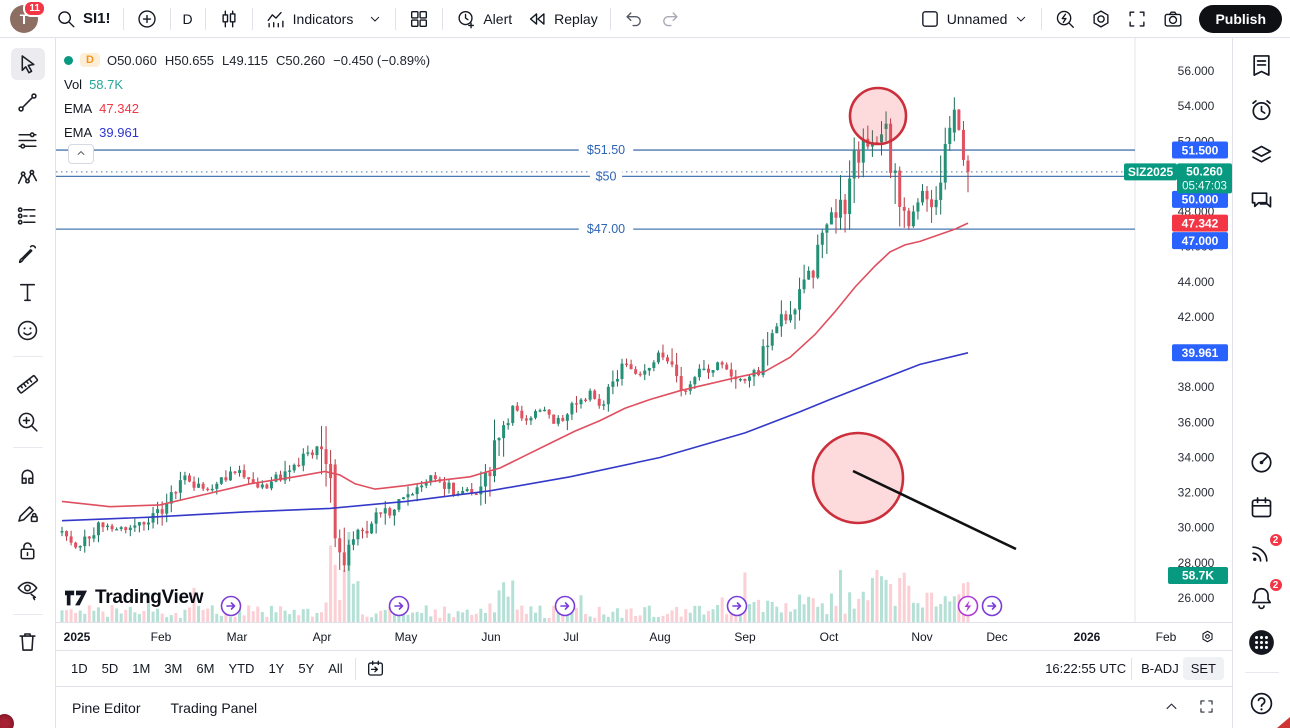 Image resolution: width=1290 pixels, height=728 pixels. What do you see at coordinates (173, 668) in the screenshot?
I see `range-3m: 3M` at bounding box center [173, 668].